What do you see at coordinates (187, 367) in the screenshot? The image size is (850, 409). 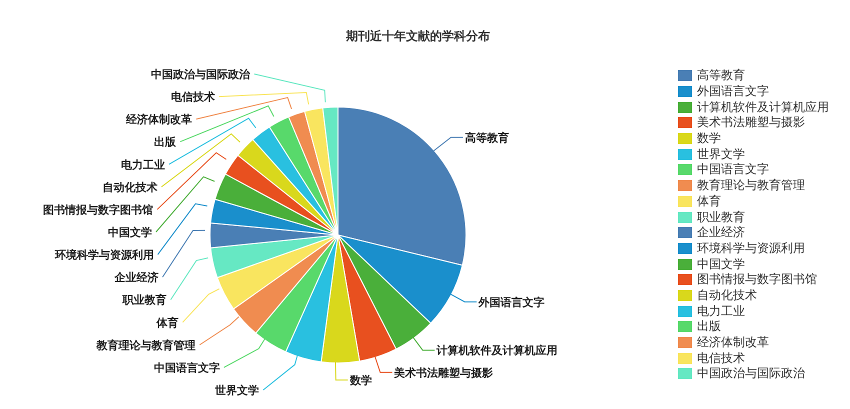 I see `slice-label: 中国语言文字` at bounding box center [187, 367].